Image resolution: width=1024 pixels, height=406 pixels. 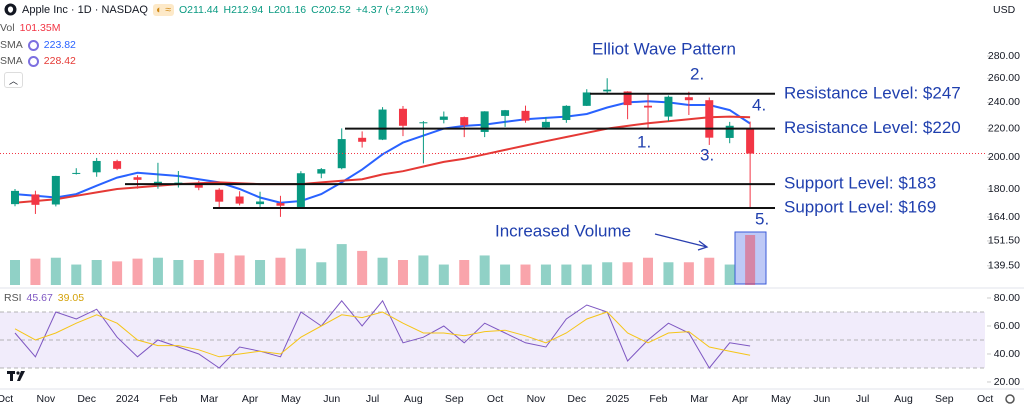 What do you see at coordinates (759, 104) in the screenshot?
I see `annotation: 4.` at bounding box center [759, 104].